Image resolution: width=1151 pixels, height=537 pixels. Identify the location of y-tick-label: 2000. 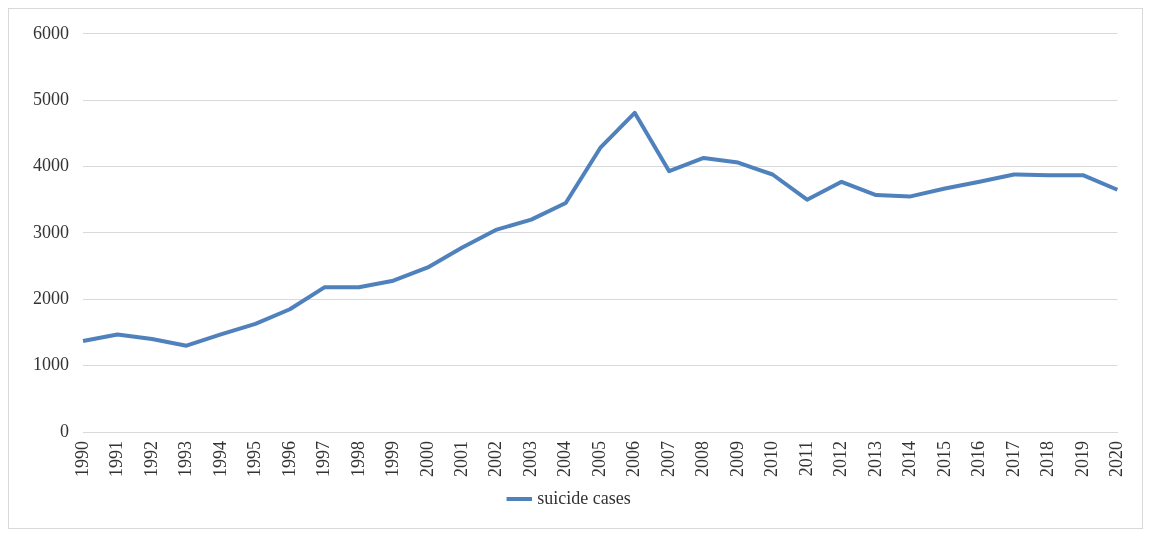
(51, 298).